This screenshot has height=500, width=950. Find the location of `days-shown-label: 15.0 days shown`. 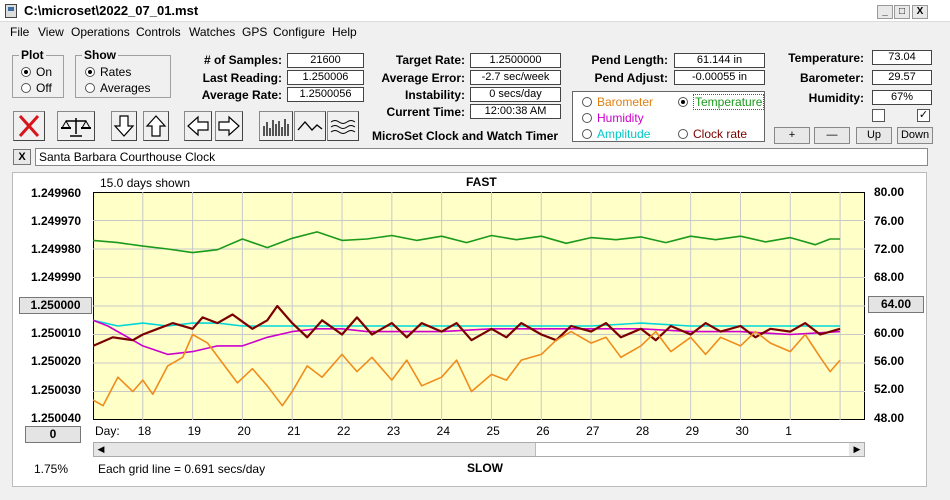

days-shown-label: 15.0 days shown is located at coordinates (145, 183).